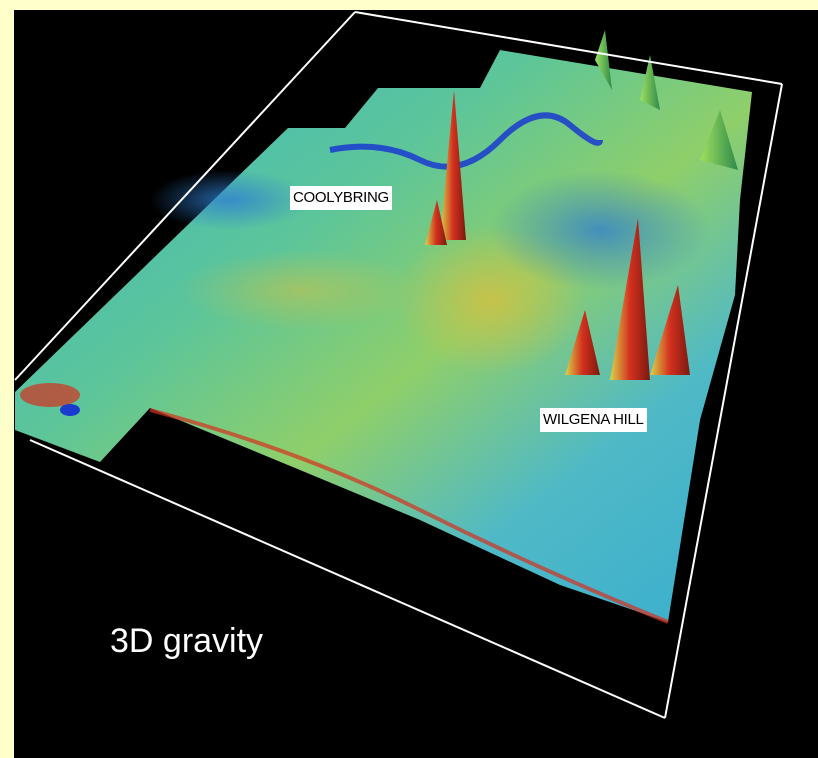 The width and height of the screenshot is (818, 758). I want to click on label: COOLYBRING, so click(341, 198).